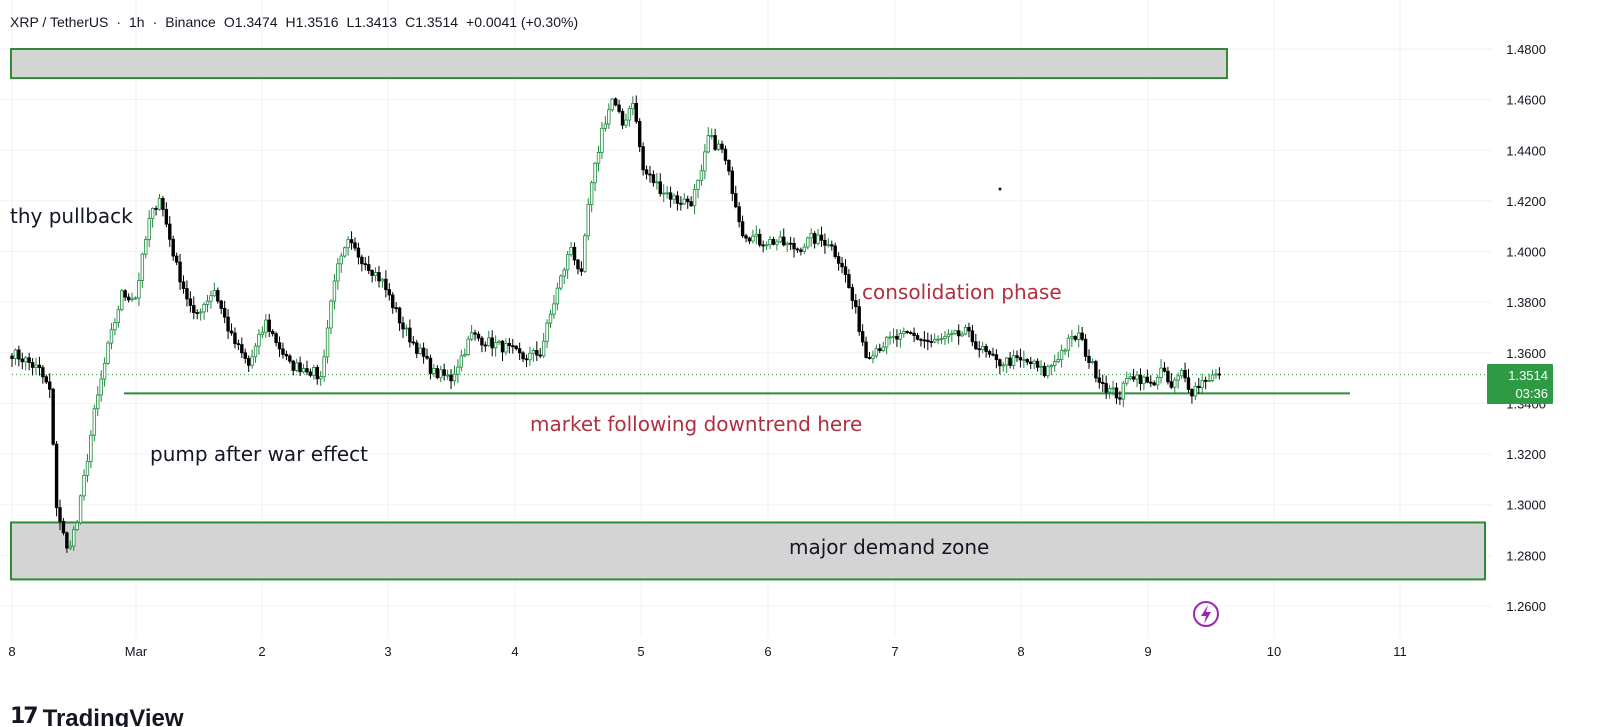 The height and width of the screenshot is (727, 1600). I want to click on ohlc-low: L1.3413, so click(372, 22).